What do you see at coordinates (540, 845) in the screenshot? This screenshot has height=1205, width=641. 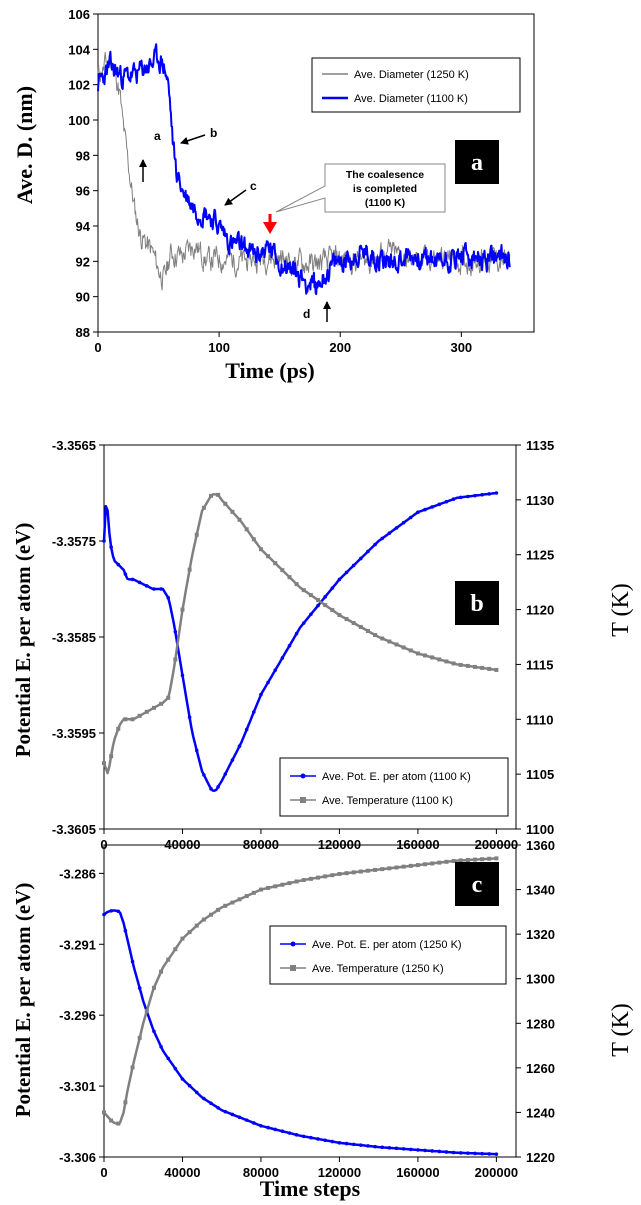 I see `y2-tick-label: 1360` at bounding box center [540, 845].